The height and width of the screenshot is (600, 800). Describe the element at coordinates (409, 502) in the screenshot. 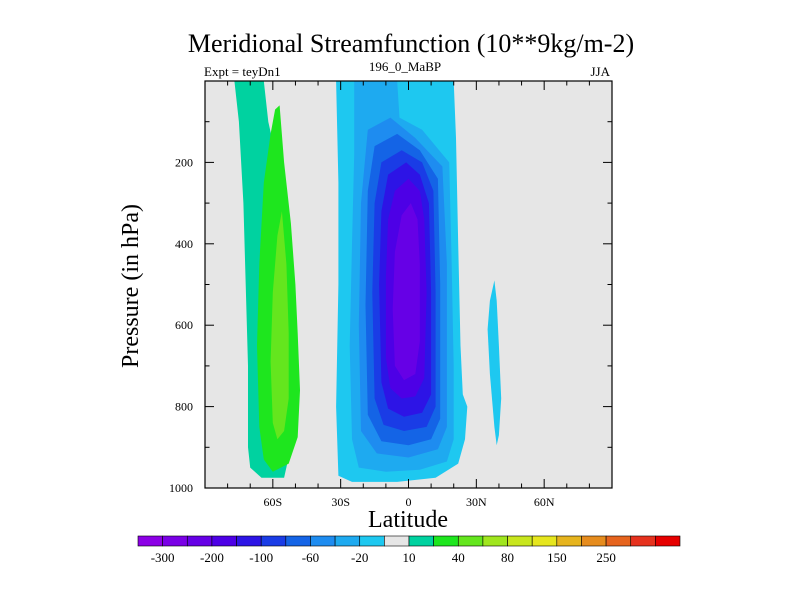

I see `x-tick-label: 0` at that location.